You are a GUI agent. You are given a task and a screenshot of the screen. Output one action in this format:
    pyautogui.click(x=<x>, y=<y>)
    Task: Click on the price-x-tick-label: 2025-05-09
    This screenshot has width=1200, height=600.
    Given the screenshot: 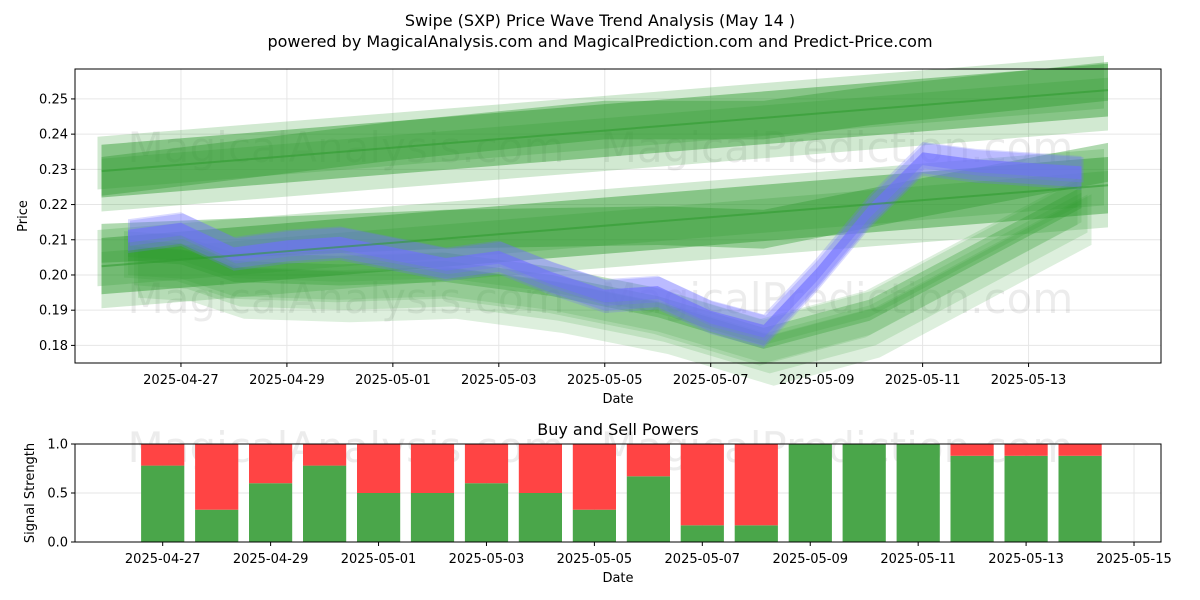 What is the action you would take?
    pyautogui.click(x=817, y=380)
    